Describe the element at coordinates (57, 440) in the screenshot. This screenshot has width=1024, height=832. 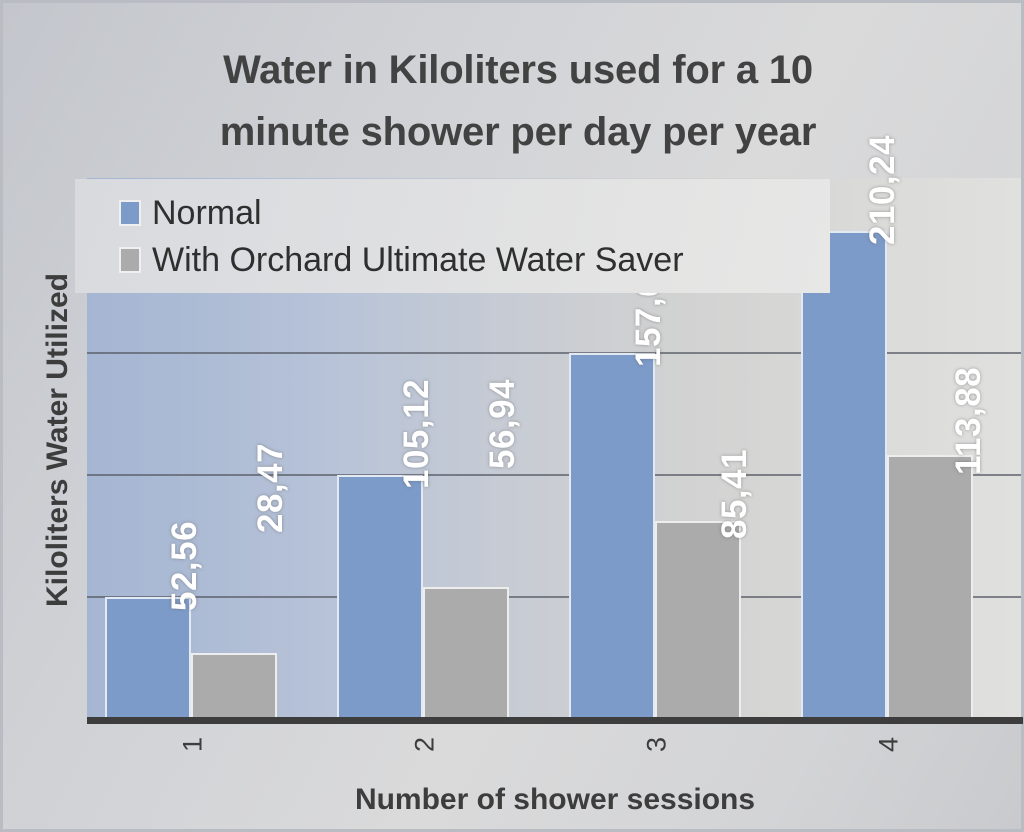
I see `y-axis-title: Kiloliters Water Utilized` at that location.